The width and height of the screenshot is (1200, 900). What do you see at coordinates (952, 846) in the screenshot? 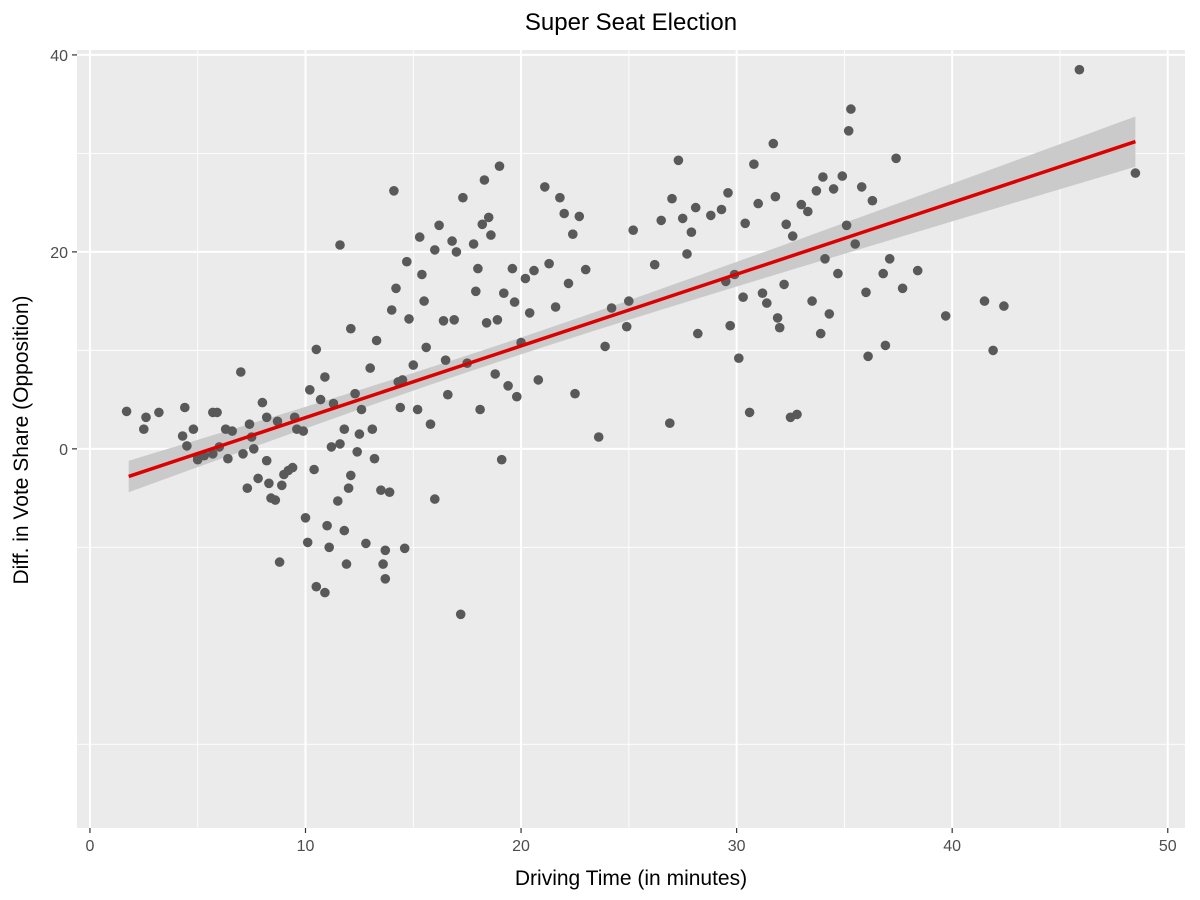
I see `x-tick-label: 40` at bounding box center [952, 846].